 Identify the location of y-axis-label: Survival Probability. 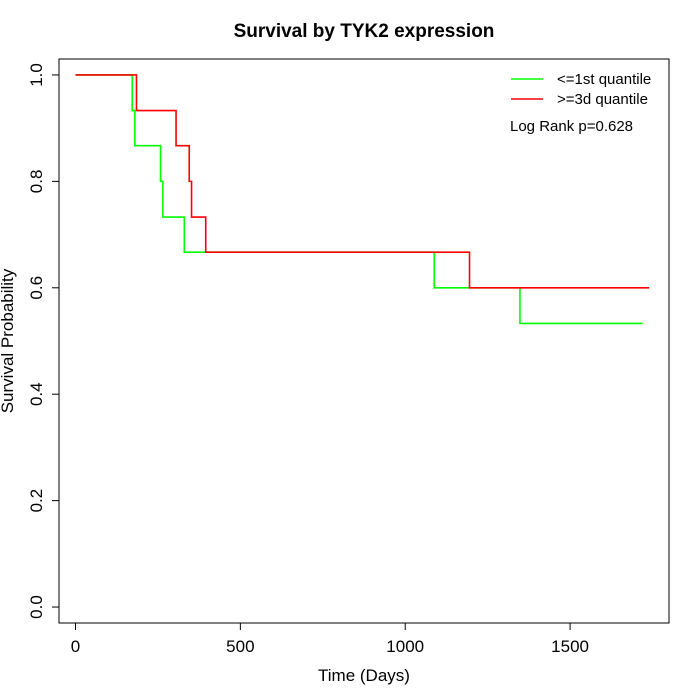
(8, 340).